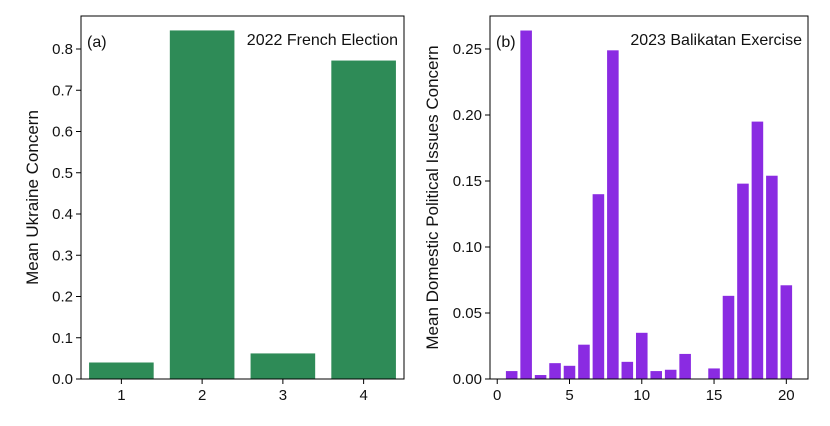 Image resolution: width=830 pixels, height=426 pixels. I want to click on panel-b-x-tick-label: 5, so click(569, 395).